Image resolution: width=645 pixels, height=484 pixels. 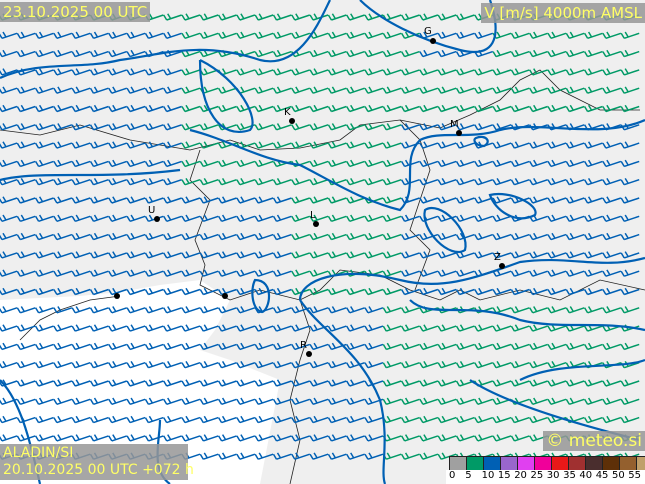 What do you see at coordinates (292, 121) in the screenshot?
I see `city-dot-k` at bounding box center [292, 121].